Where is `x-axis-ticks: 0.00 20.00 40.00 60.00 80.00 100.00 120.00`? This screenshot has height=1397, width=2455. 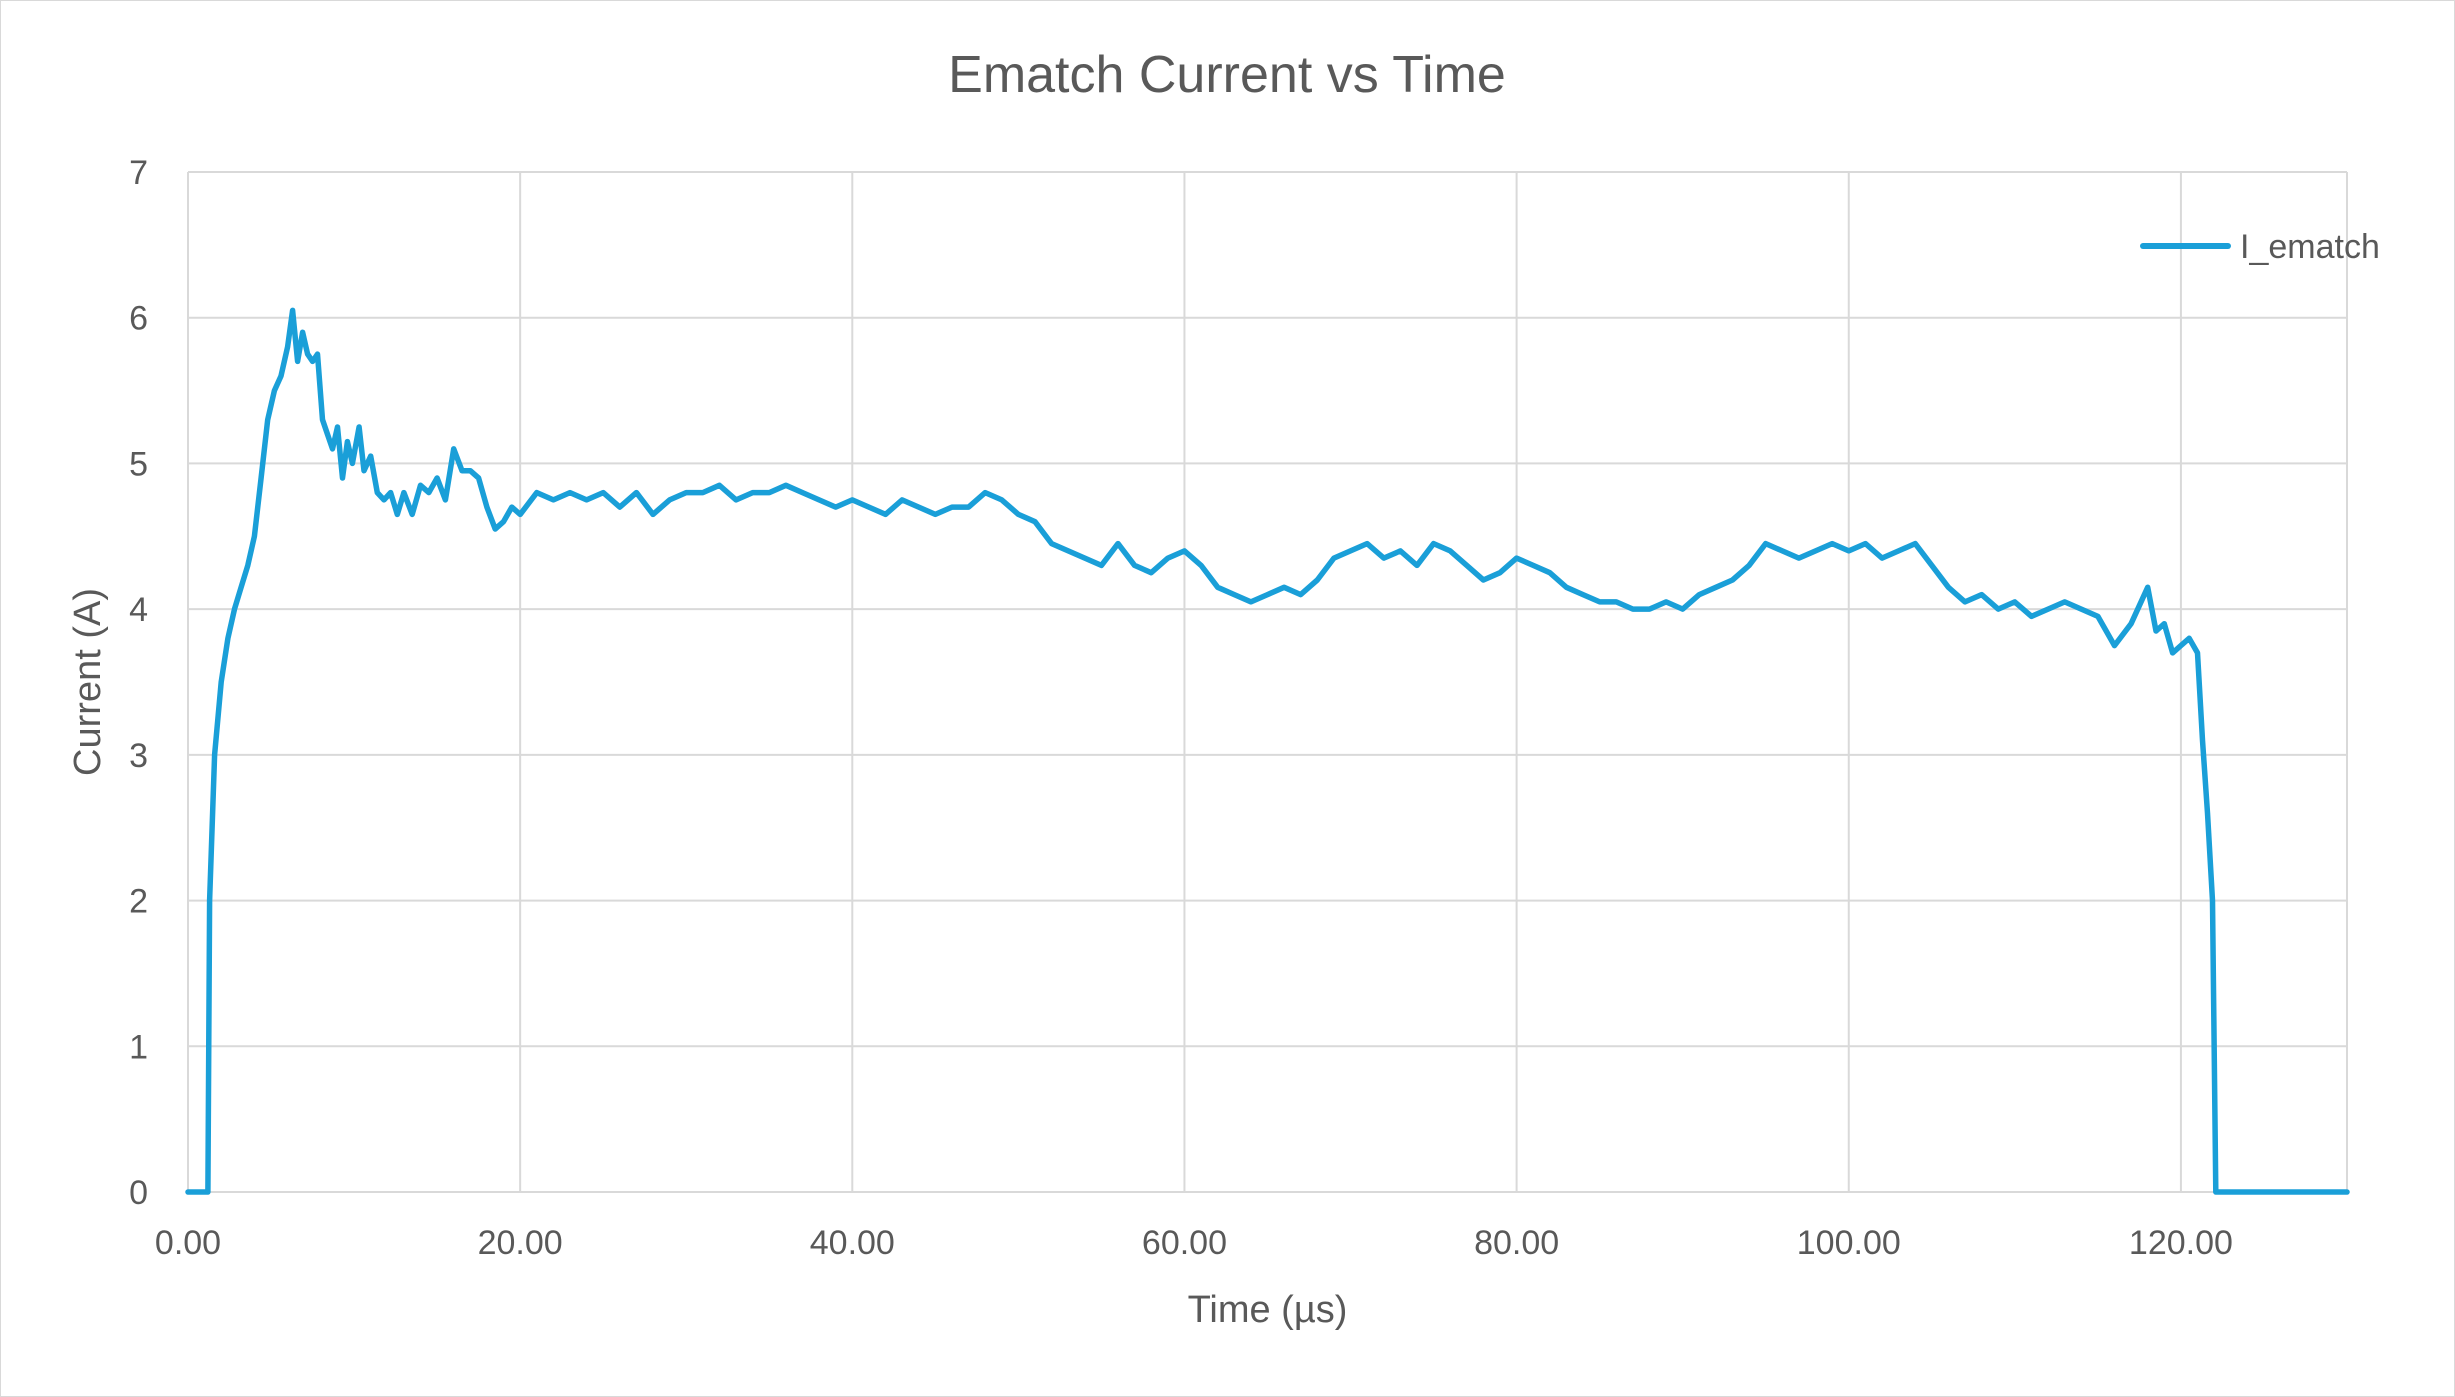
x-axis-ticks: 0.00 20.00 40.00 60.00 80.00 100.00 120.00 is located at coordinates (1194, 1243).